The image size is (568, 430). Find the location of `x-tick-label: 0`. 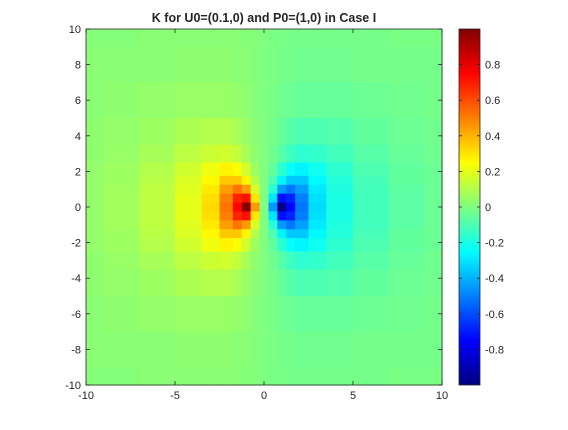

x-tick-label: 0 is located at coordinates (264, 396).